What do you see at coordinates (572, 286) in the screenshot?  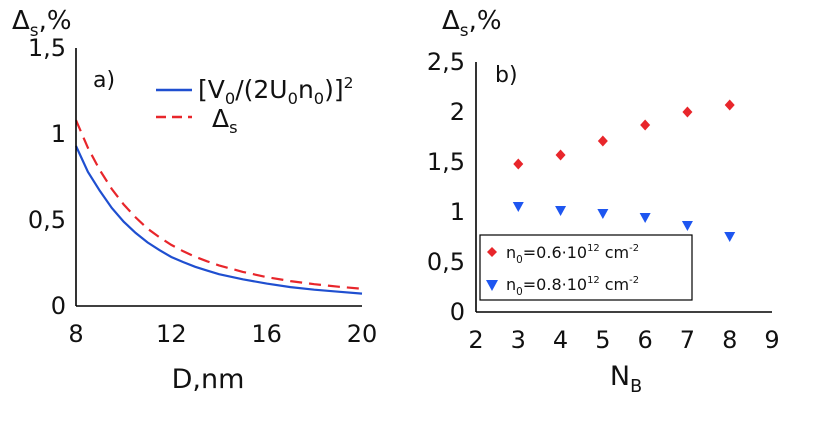 I see `legend-b-label-2: n0=0.8·1012 cm-2` at bounding box center [572, 286].